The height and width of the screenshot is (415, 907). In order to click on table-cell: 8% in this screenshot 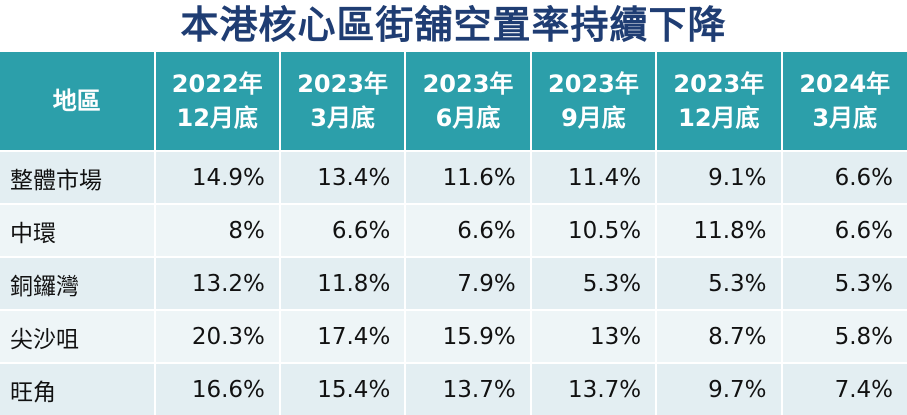, I will do `click(217, 230)`.